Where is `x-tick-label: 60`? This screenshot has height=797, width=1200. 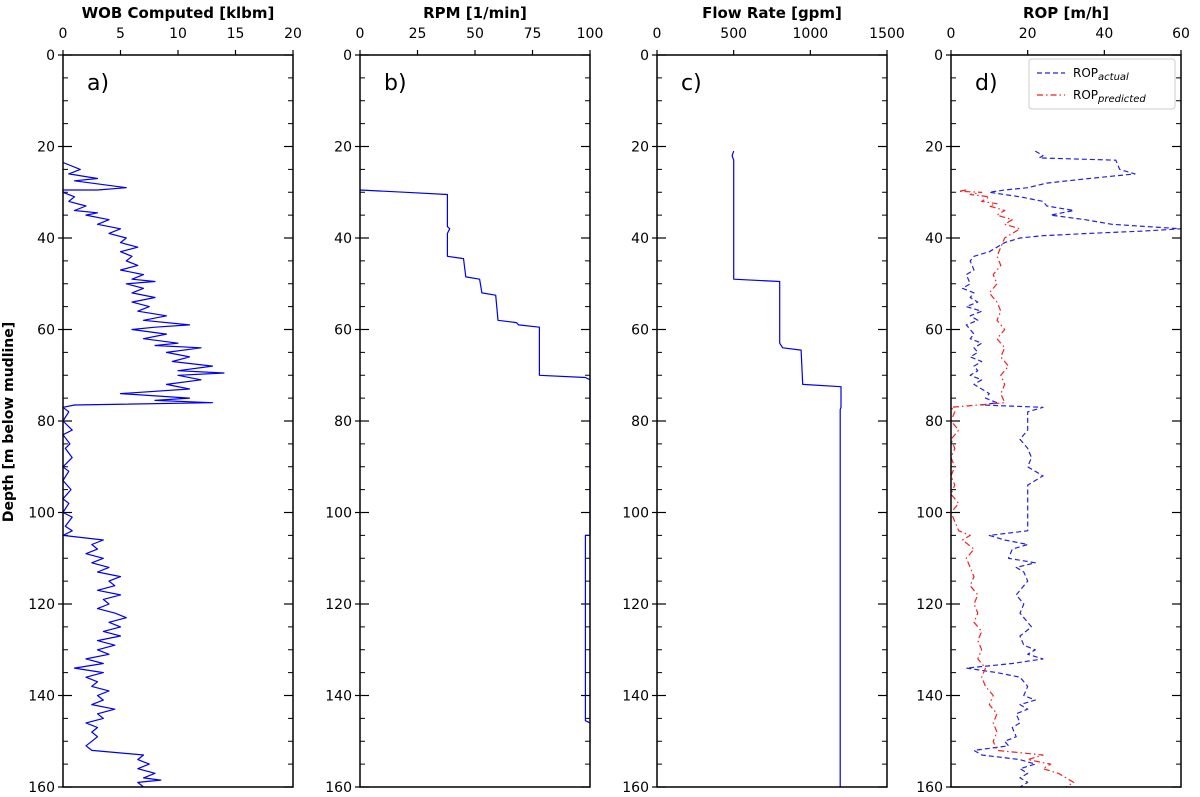 x-tick-label: 60 is located at coordinates (1181, 34).